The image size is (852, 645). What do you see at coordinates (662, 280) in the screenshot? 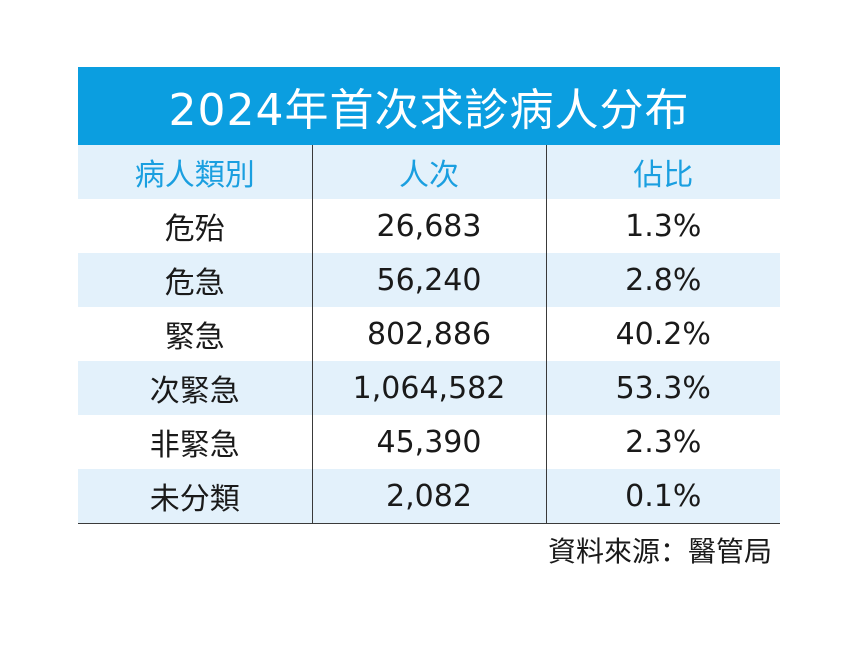
I see `cell-percentage: 2.8%` at bounding box center [662, 280].